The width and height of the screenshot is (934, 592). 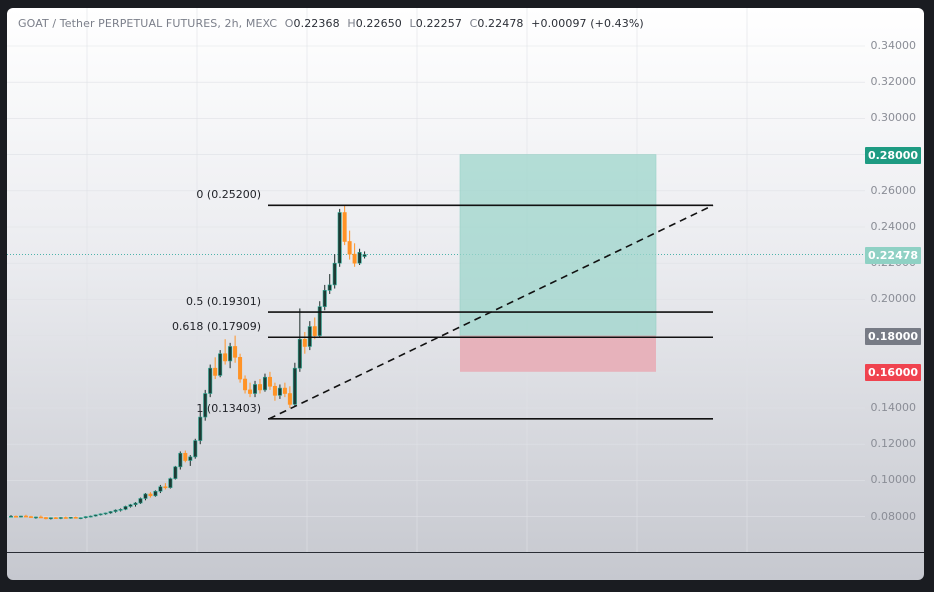 What do you see at coordinates (223, 302) in the screenshot?
I see `fib-level-label: 0.5 (0.19301)` at bounding box center [223, 302].